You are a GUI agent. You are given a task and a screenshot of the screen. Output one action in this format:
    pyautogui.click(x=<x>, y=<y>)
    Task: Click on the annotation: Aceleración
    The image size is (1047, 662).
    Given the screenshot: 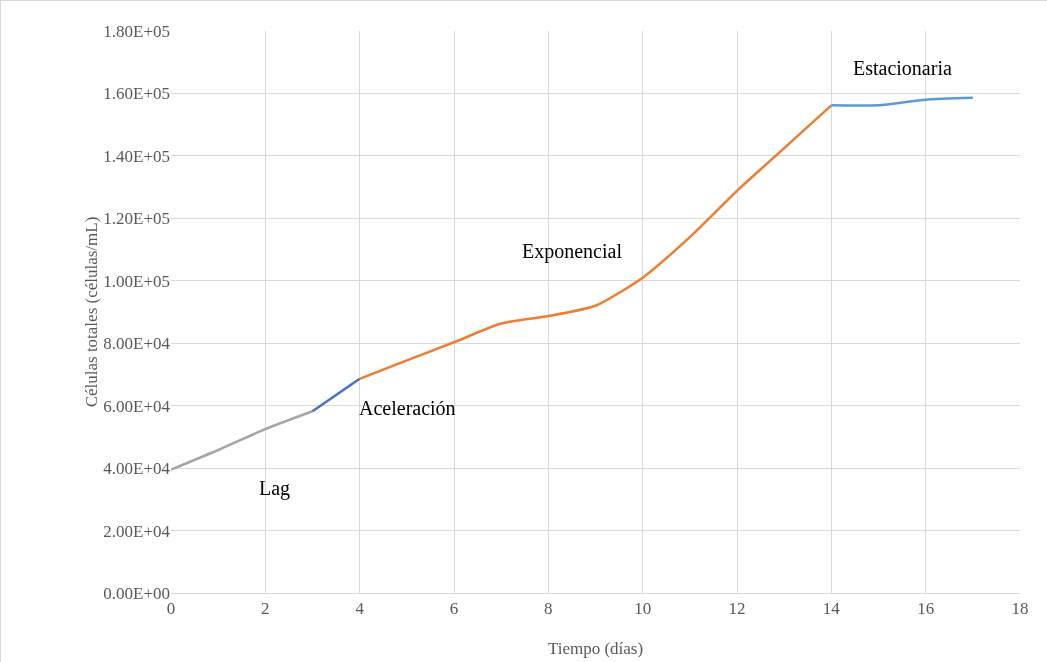 What is the action you would take?
    pyautogui.click(x=407, y=408)
    